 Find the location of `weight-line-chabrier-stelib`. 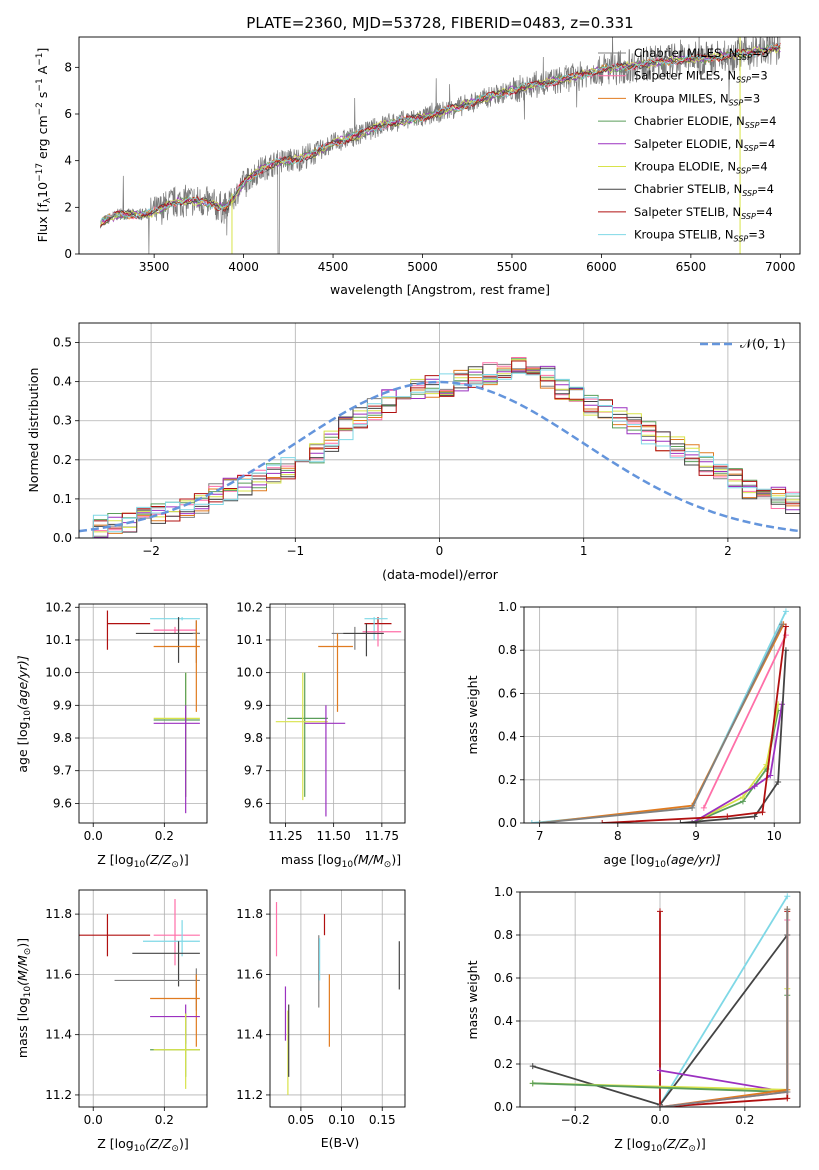

weight-line-chabrier-stelib is located at coordinates (733, 736).